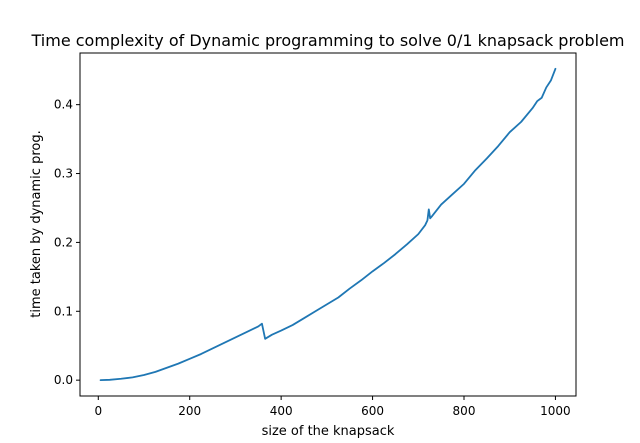  What do you see at coordinates (63, 105) in the screenshot?
I see `y-tick-label: 0.4` at bounding box center [63, 105].